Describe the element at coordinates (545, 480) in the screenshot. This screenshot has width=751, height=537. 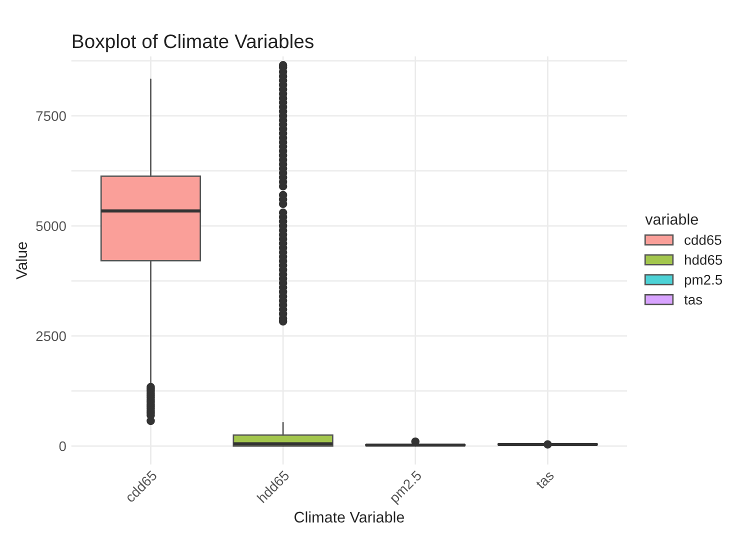
I see `x-tick-label: tas` at that location.